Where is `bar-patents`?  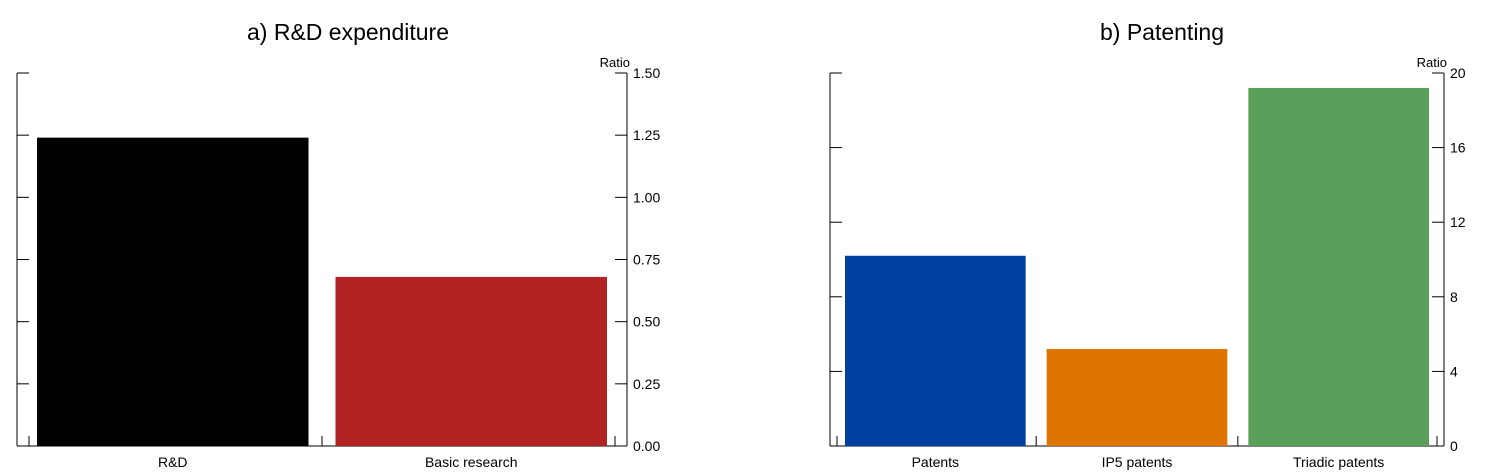 bar-patents is located at coordinates (935, 350).